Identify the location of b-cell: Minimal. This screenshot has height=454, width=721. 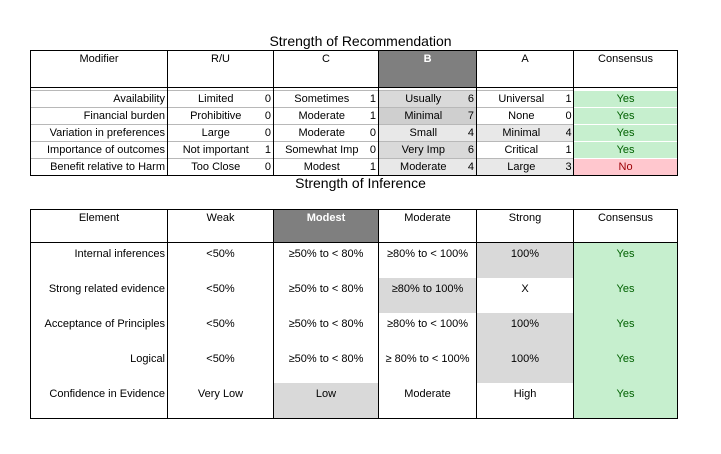
(423, 116).